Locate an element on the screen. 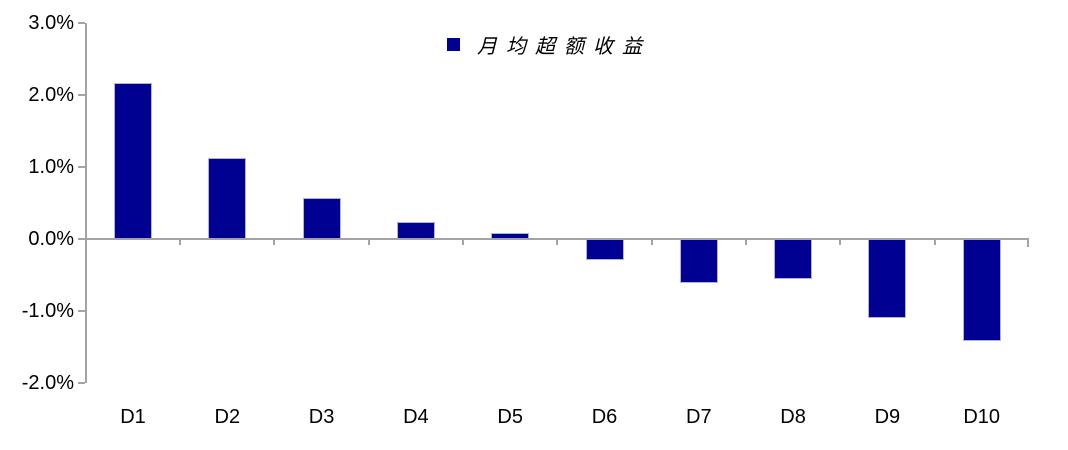 The image size is (1068, 450). legend-label: 月均超额收益 is located at coordinates (564, 46).